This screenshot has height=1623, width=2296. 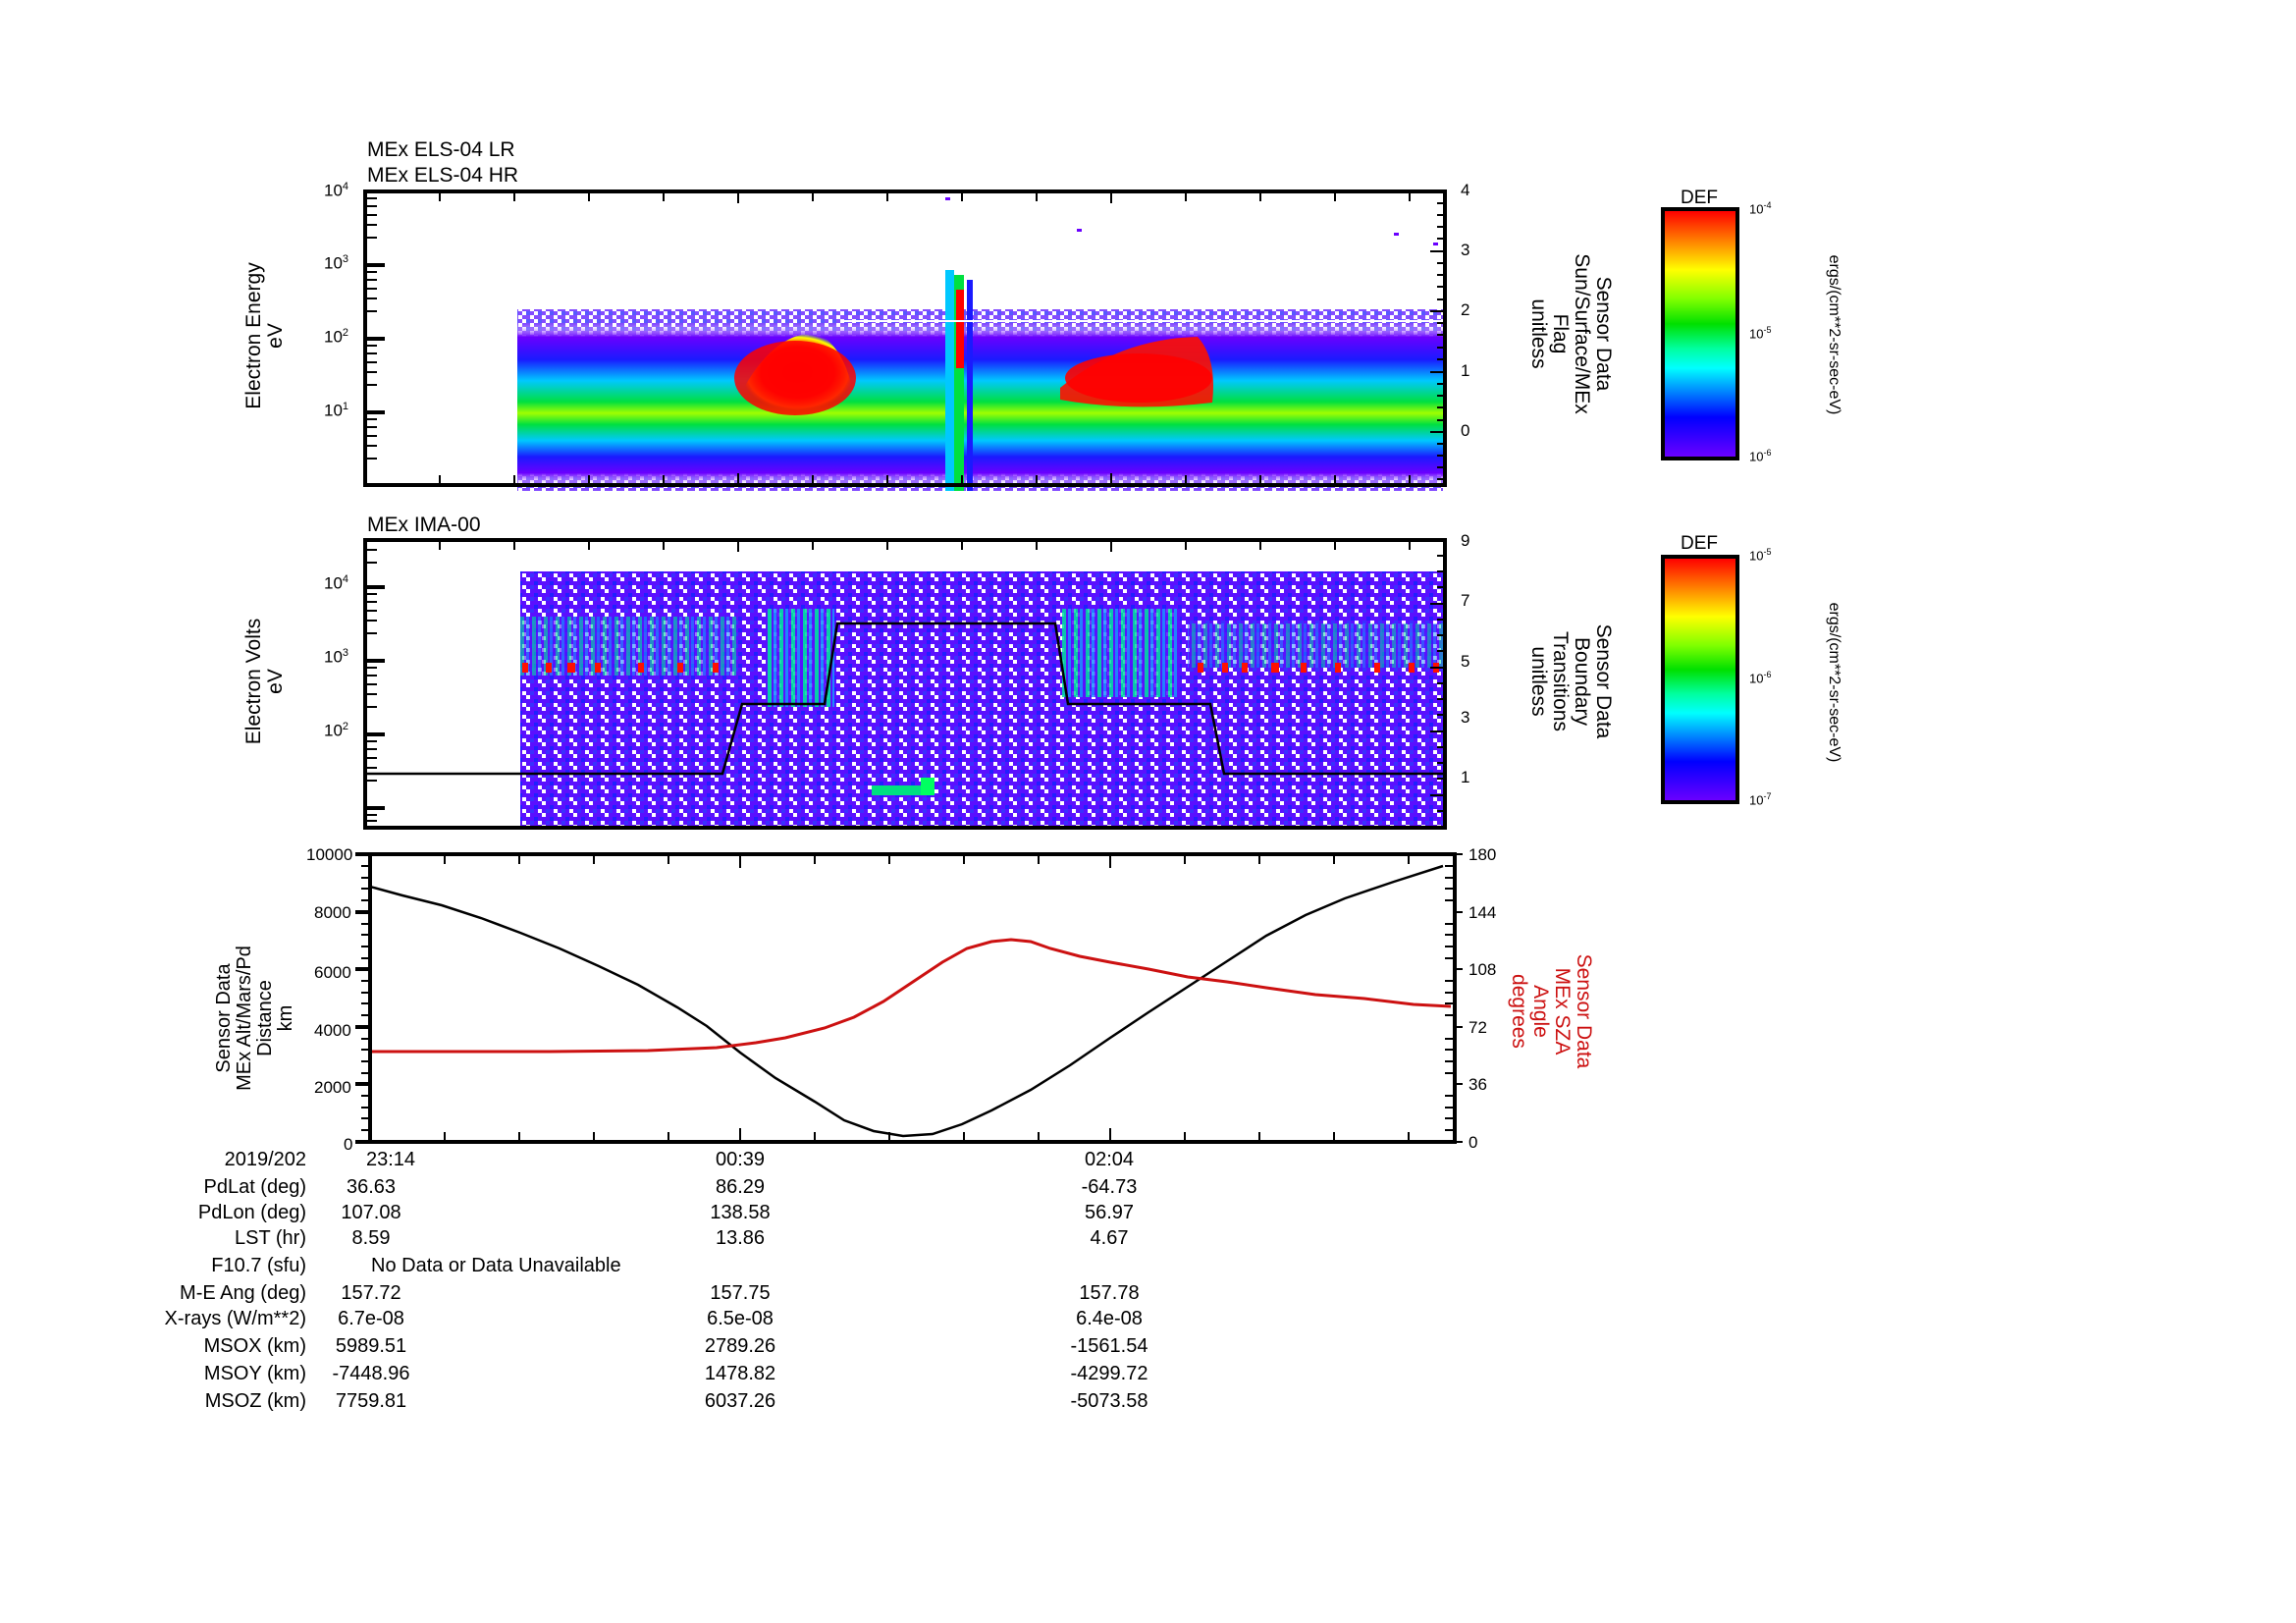 I want to click on panel3-right-ytick-144: 144, so click(x=1482, y=912).